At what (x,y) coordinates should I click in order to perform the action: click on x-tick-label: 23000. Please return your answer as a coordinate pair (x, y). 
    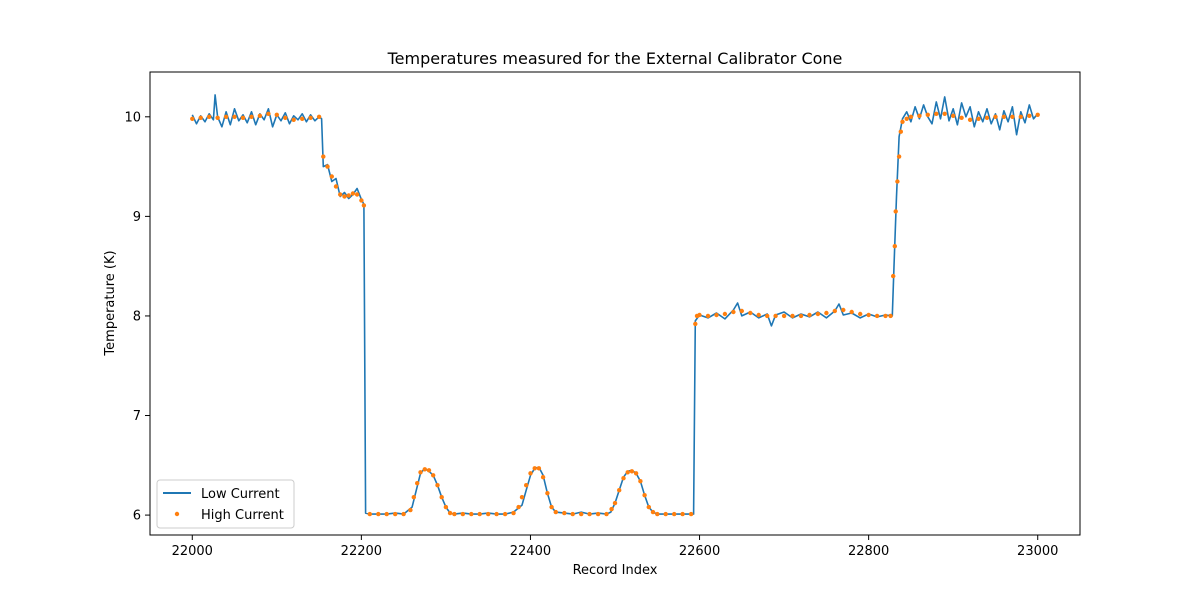
    Looking at the image, I should click on (1037, 551).